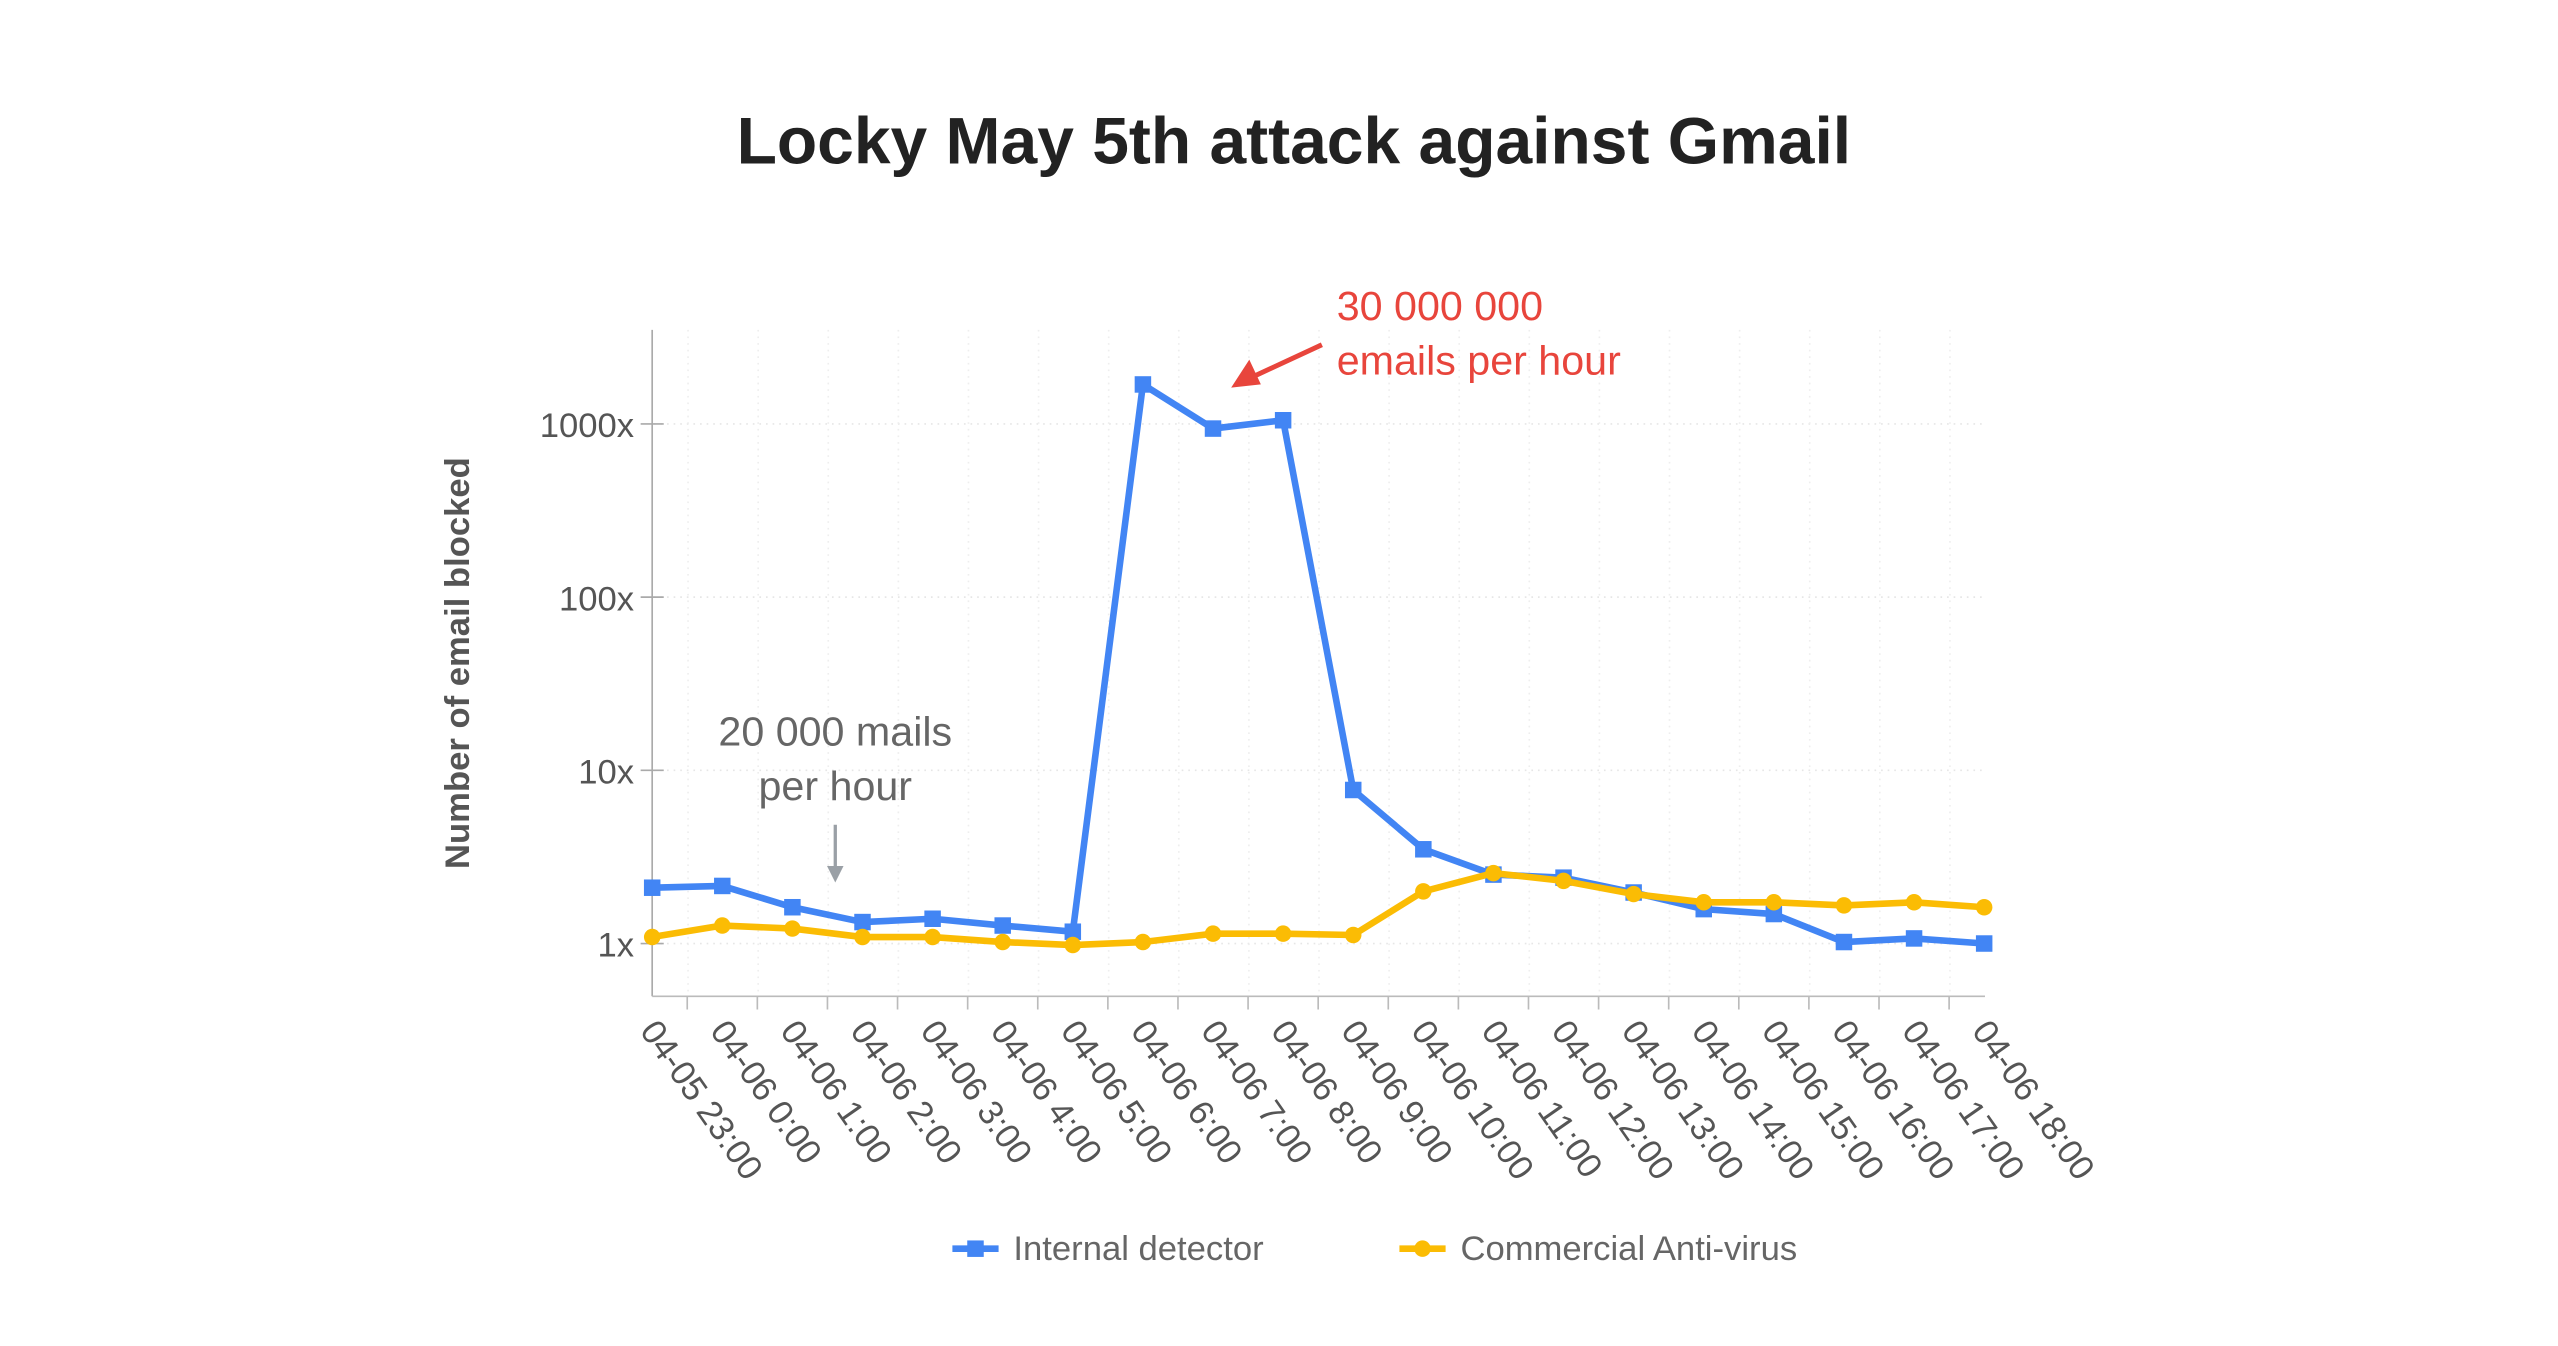 The height and width of the screenshot is (1346, 2558). Describe the element at coordinates (1138, 1249) in the screenshot. I see `legend-label-internal-detector: Internal detector` at that location.